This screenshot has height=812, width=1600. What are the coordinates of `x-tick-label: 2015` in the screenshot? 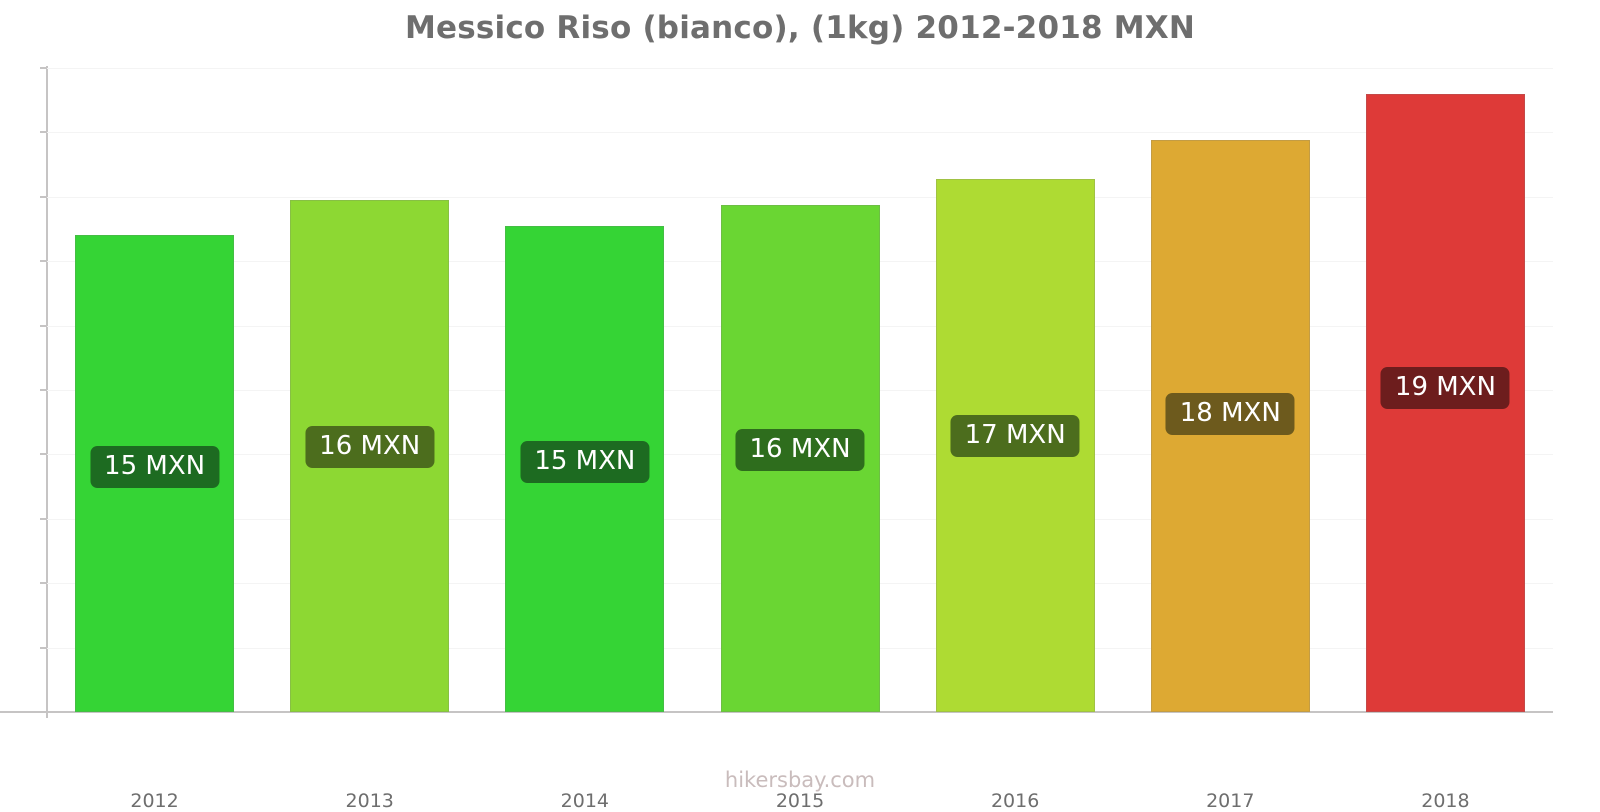 It's located at (800, 801).